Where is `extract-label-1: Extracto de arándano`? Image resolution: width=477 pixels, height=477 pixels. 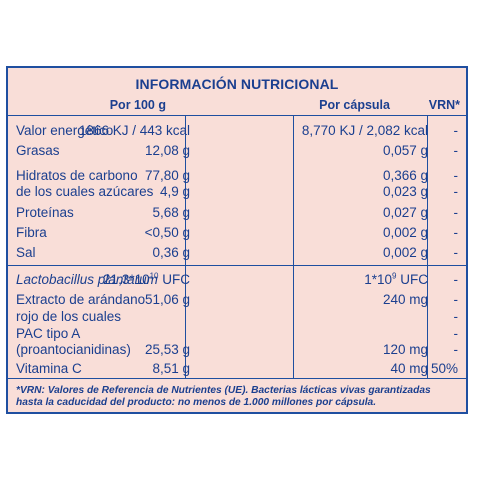 extract-label-1: Extracto de arándano is located at coordinates (81, 299).